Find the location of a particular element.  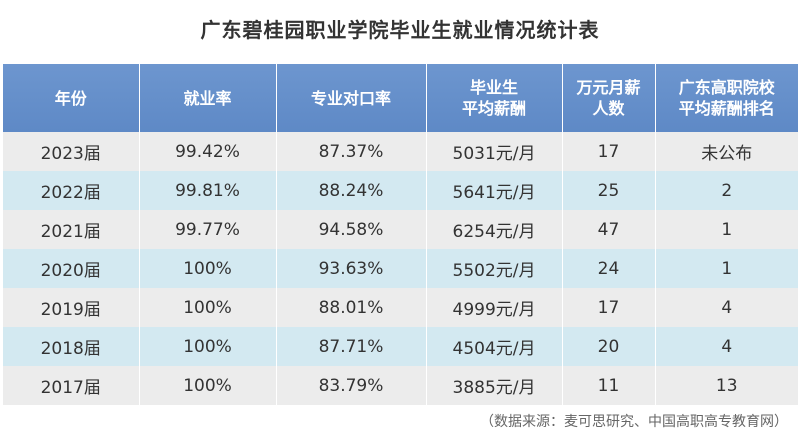

cell-average-salary: 5031元/月 is located at coordinates (494, 151).